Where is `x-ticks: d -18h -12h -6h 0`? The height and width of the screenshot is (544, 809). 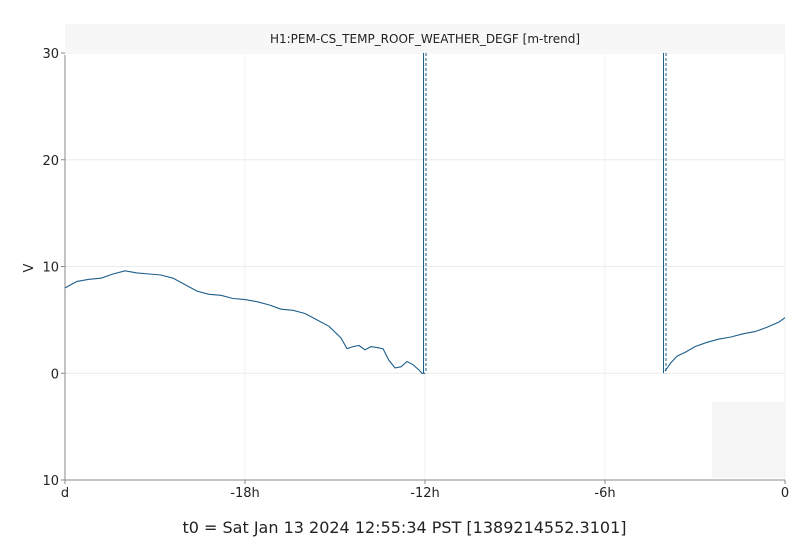 x-ticks: d -18h -12h -6h 0 is located at coordinates (425, 490).